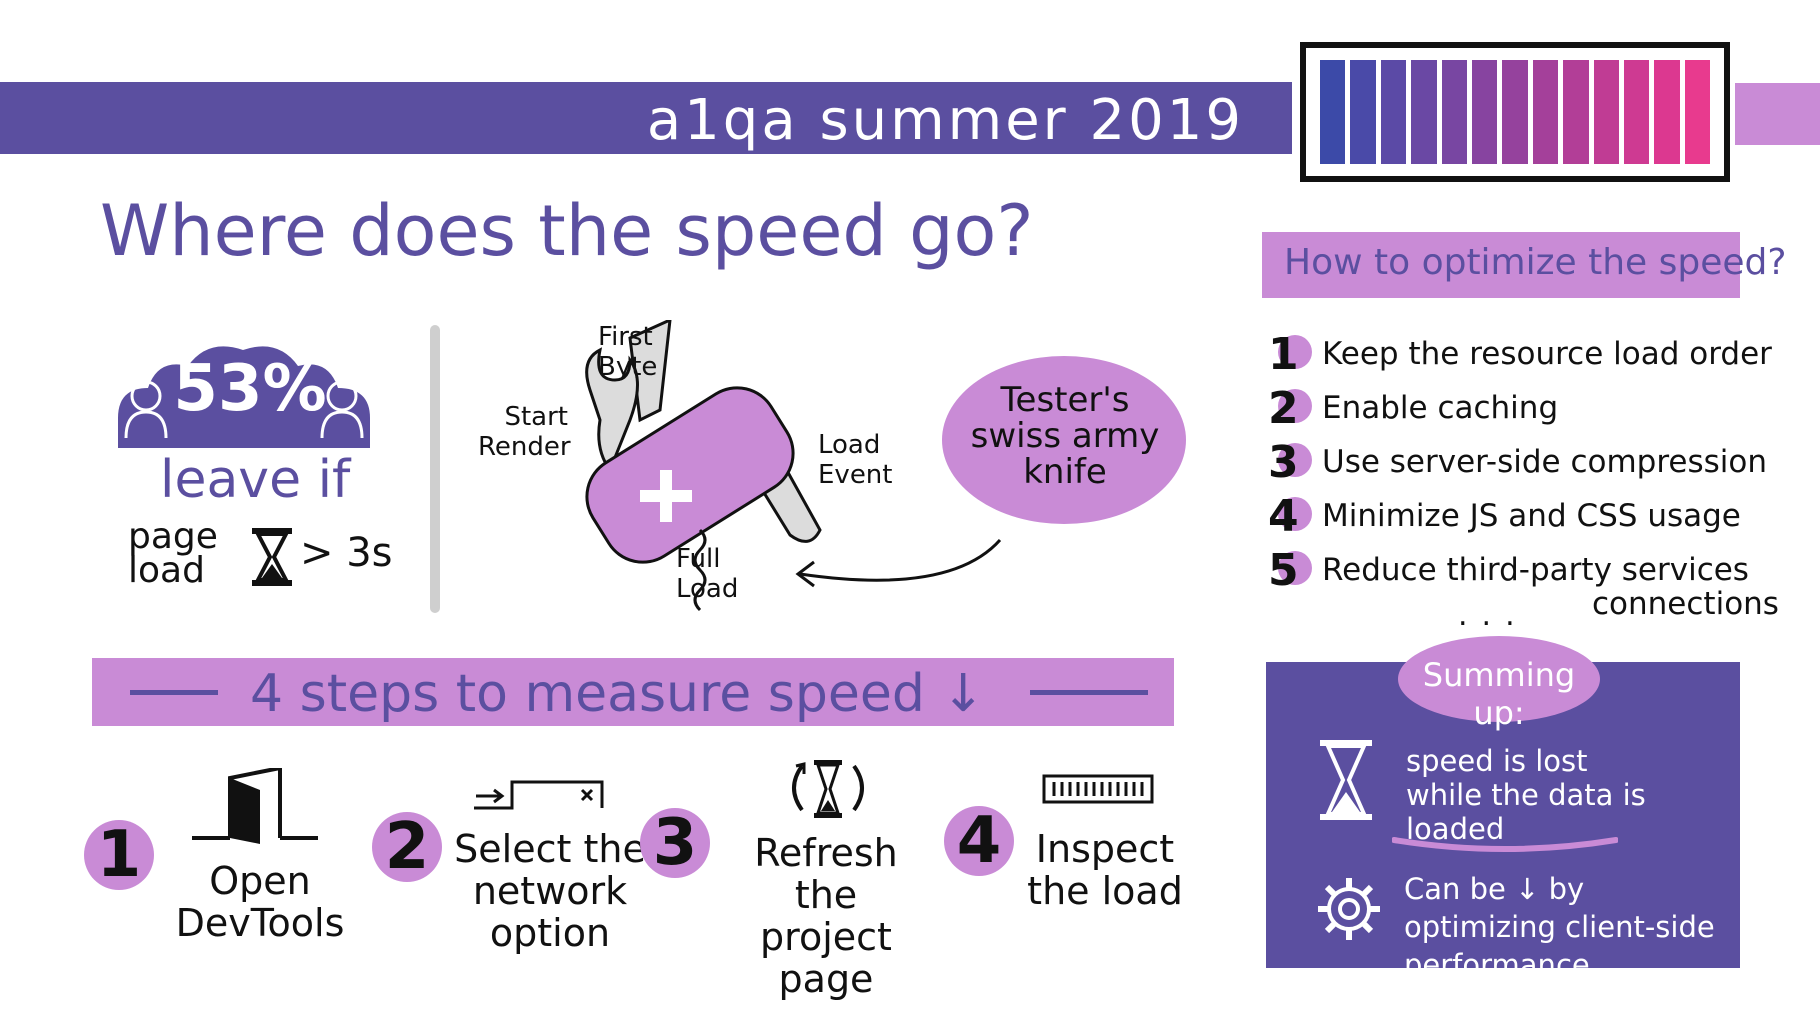 This screenshot has height=1024, width=1820. What do you see at coordinates (1290, 516) in the screenshot?
I see `tip-number: 4` at bounding box center [1290, 516].